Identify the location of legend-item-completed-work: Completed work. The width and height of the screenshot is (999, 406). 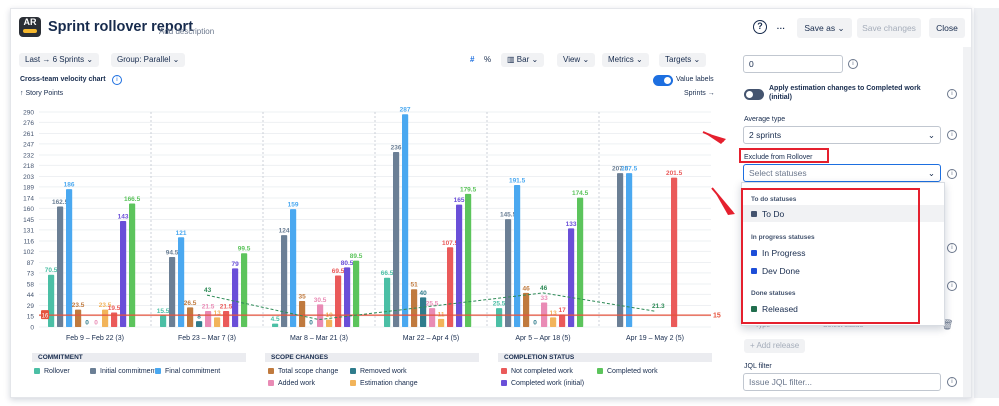
(627, 371).